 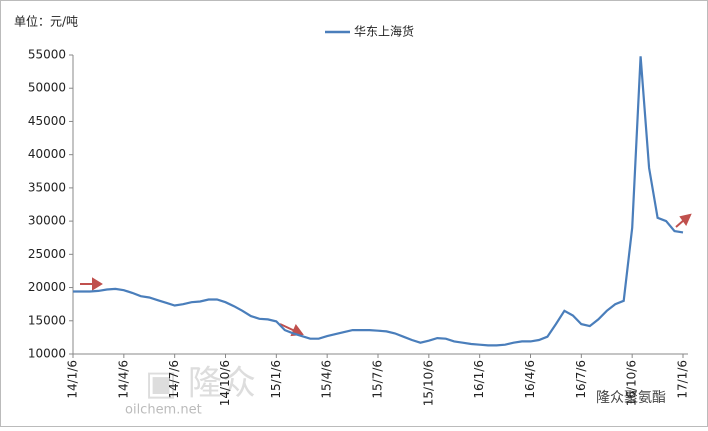 I want to click on x-tick-label: 14/1/6, so click(x=73, y=379).